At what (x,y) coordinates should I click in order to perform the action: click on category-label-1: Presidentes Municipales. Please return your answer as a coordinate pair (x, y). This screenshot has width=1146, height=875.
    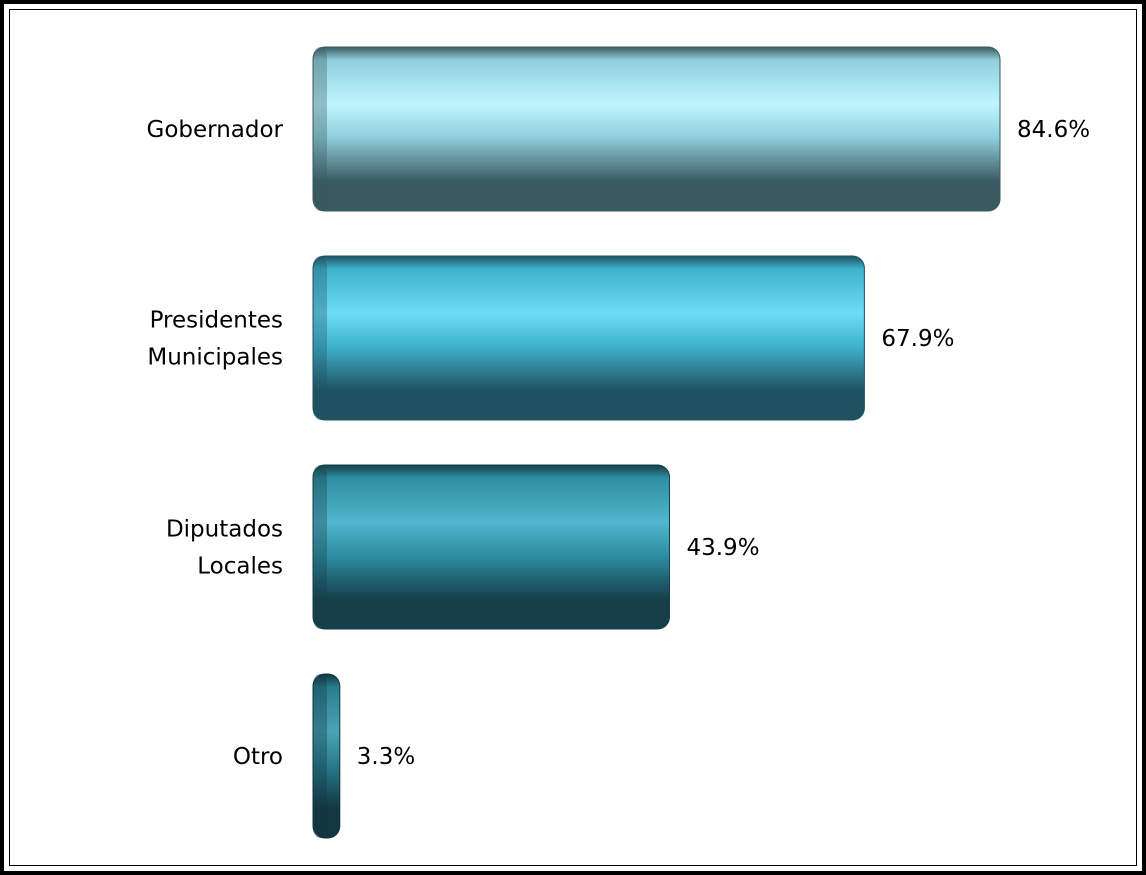
    Looking at the image, I should click on (215, 339).